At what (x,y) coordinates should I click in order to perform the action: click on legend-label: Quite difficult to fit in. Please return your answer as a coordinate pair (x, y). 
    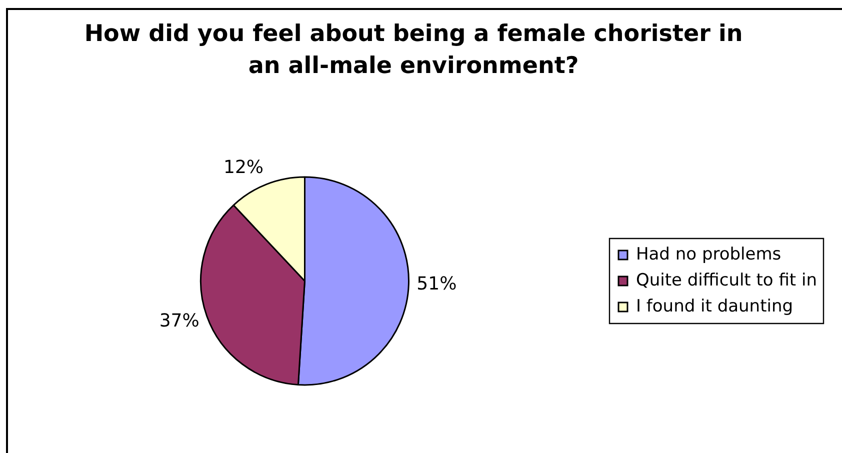
    Looking at the image, I should click on (726, 280).